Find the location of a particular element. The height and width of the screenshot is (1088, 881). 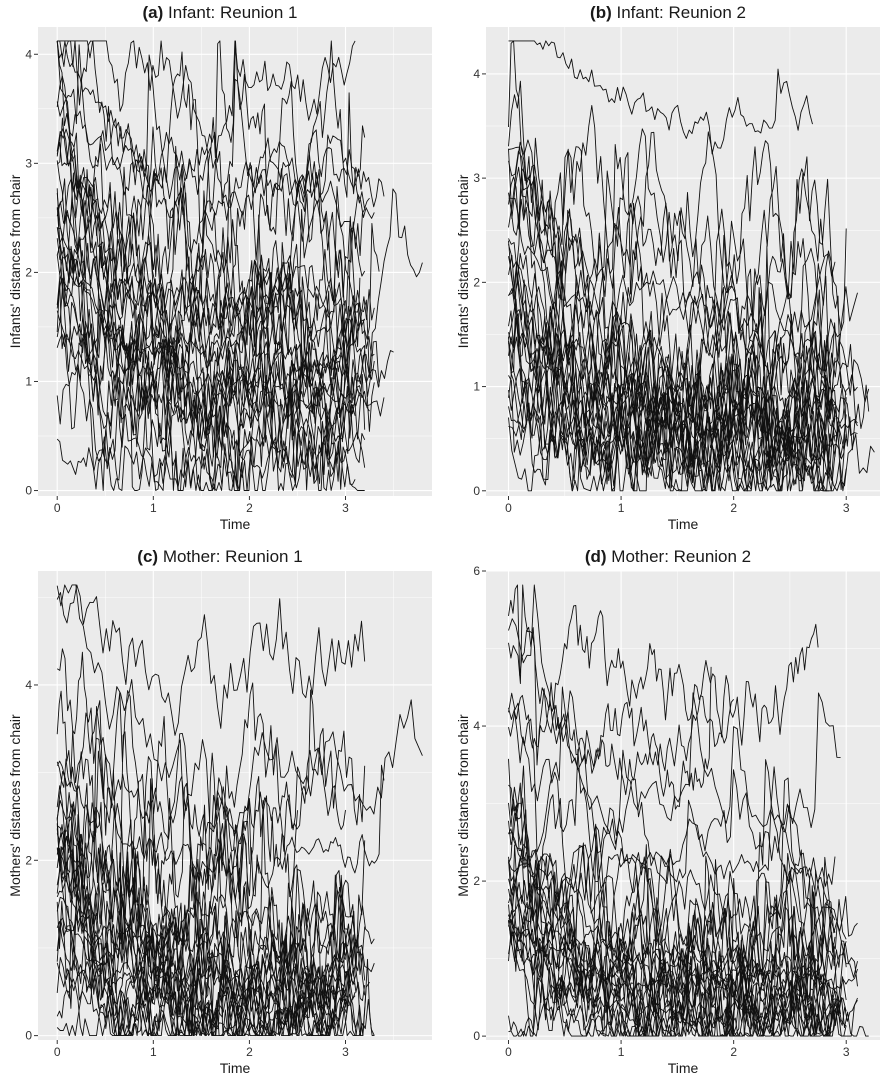

panel-title: (d) Mother: Reunion 2 is located at coordinates (664, 557).